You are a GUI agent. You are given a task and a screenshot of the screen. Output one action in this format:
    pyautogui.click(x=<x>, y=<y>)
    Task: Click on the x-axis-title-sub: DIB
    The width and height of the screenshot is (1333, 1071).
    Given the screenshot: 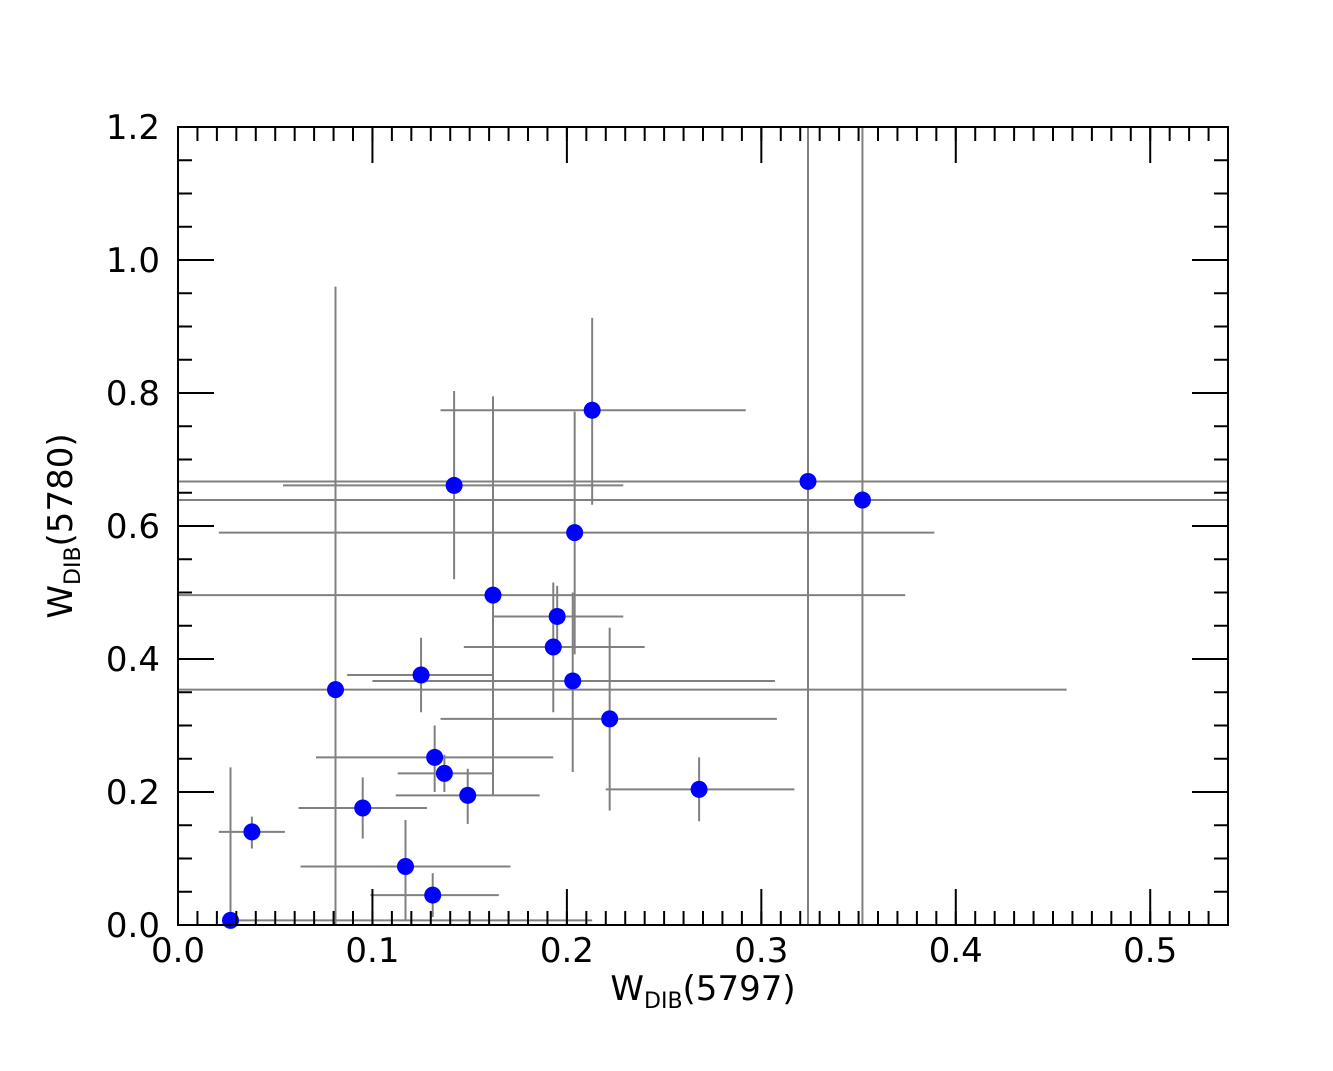 What is the action you would take?
    pyautogui.click(x=663, y=1001)
    